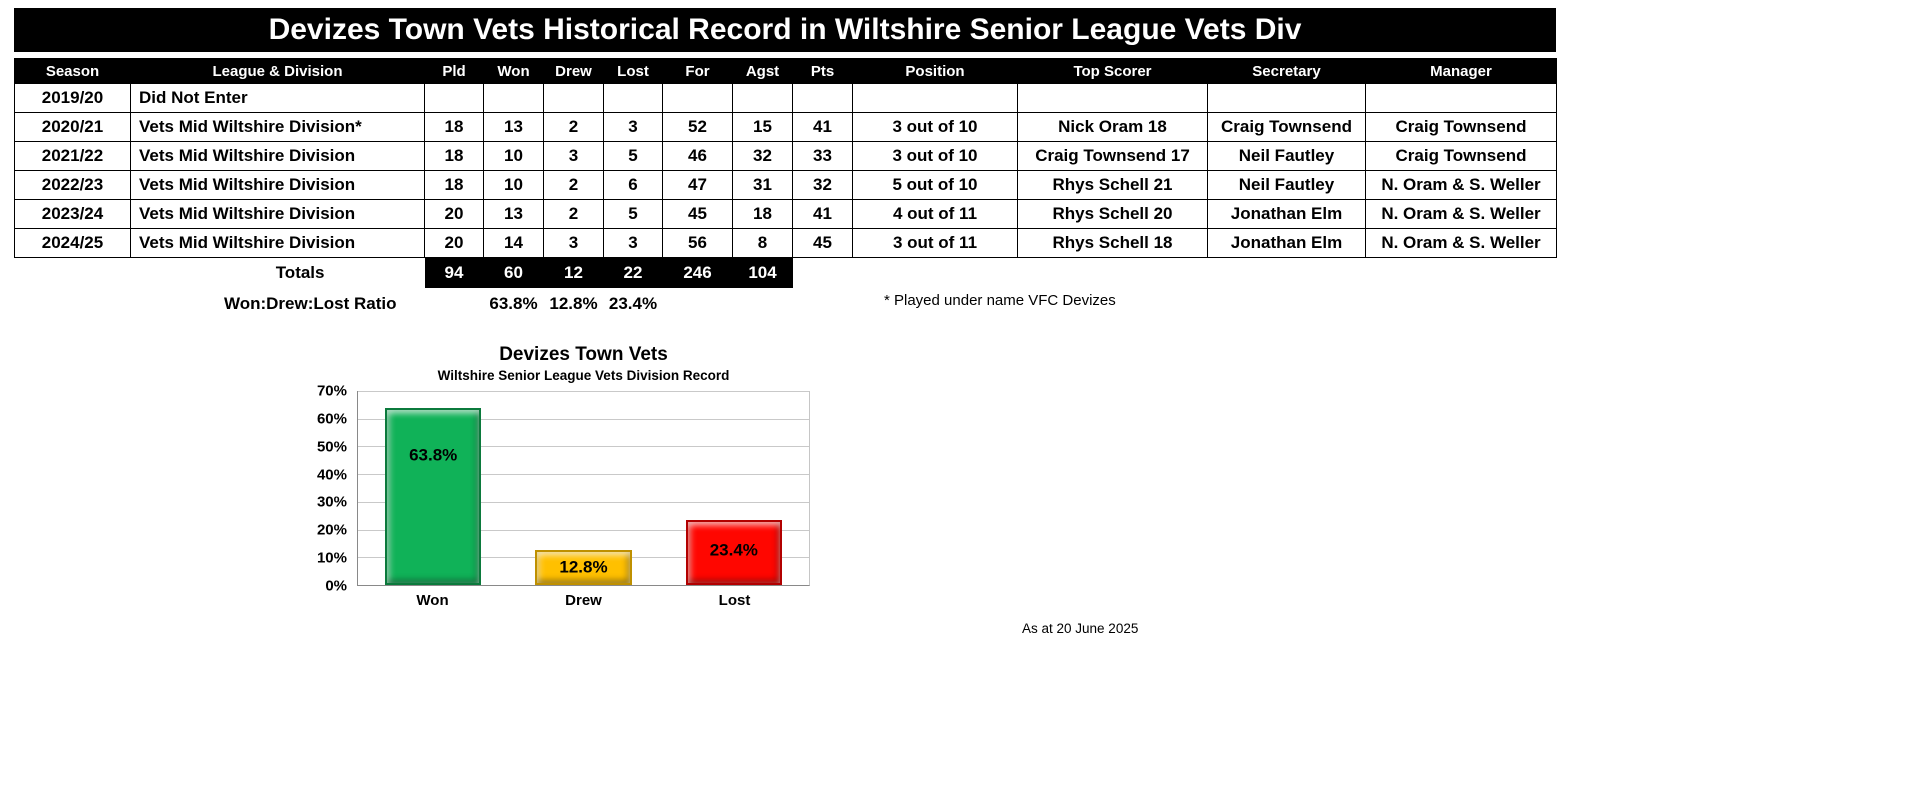  I want to click on y-tick-label: 20%, so click(331, 530).